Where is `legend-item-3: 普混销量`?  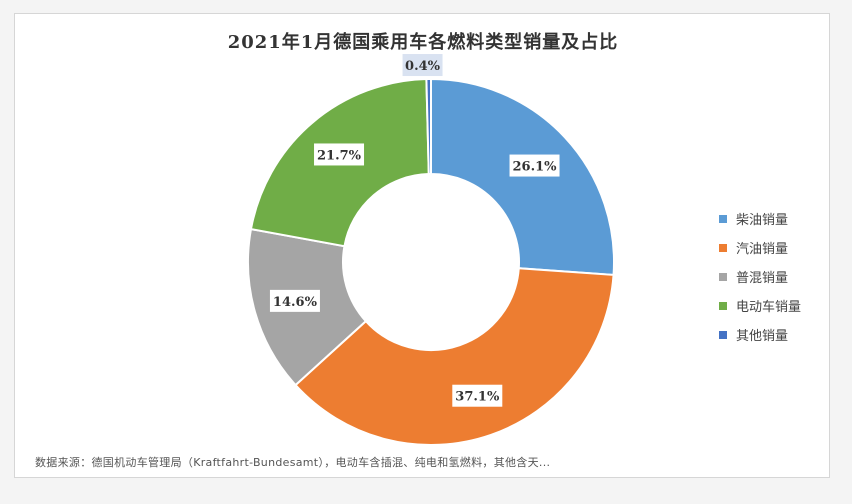
legend-item-3: 普混销量 is located at coordinates (760, 276).